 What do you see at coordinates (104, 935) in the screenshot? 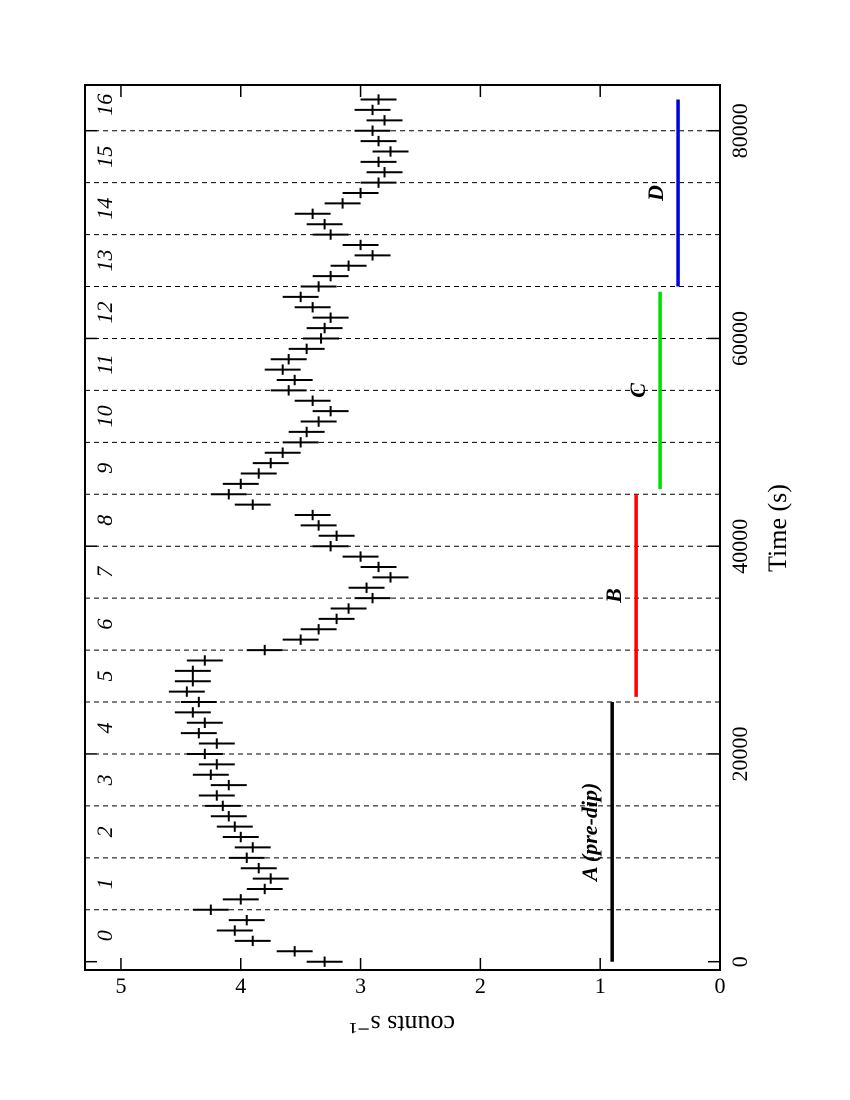
I see `phase-label: 0` at bounding box center [104, 935].